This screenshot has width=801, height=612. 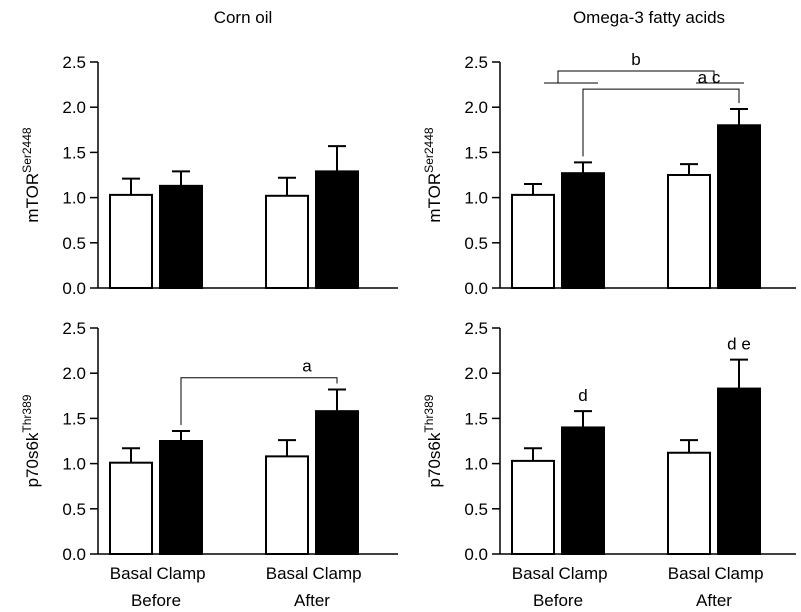 What do you see at coordinates (739, 344) in the screenshot?
I see `significance-label: d e` at bounding box center [739, 344].